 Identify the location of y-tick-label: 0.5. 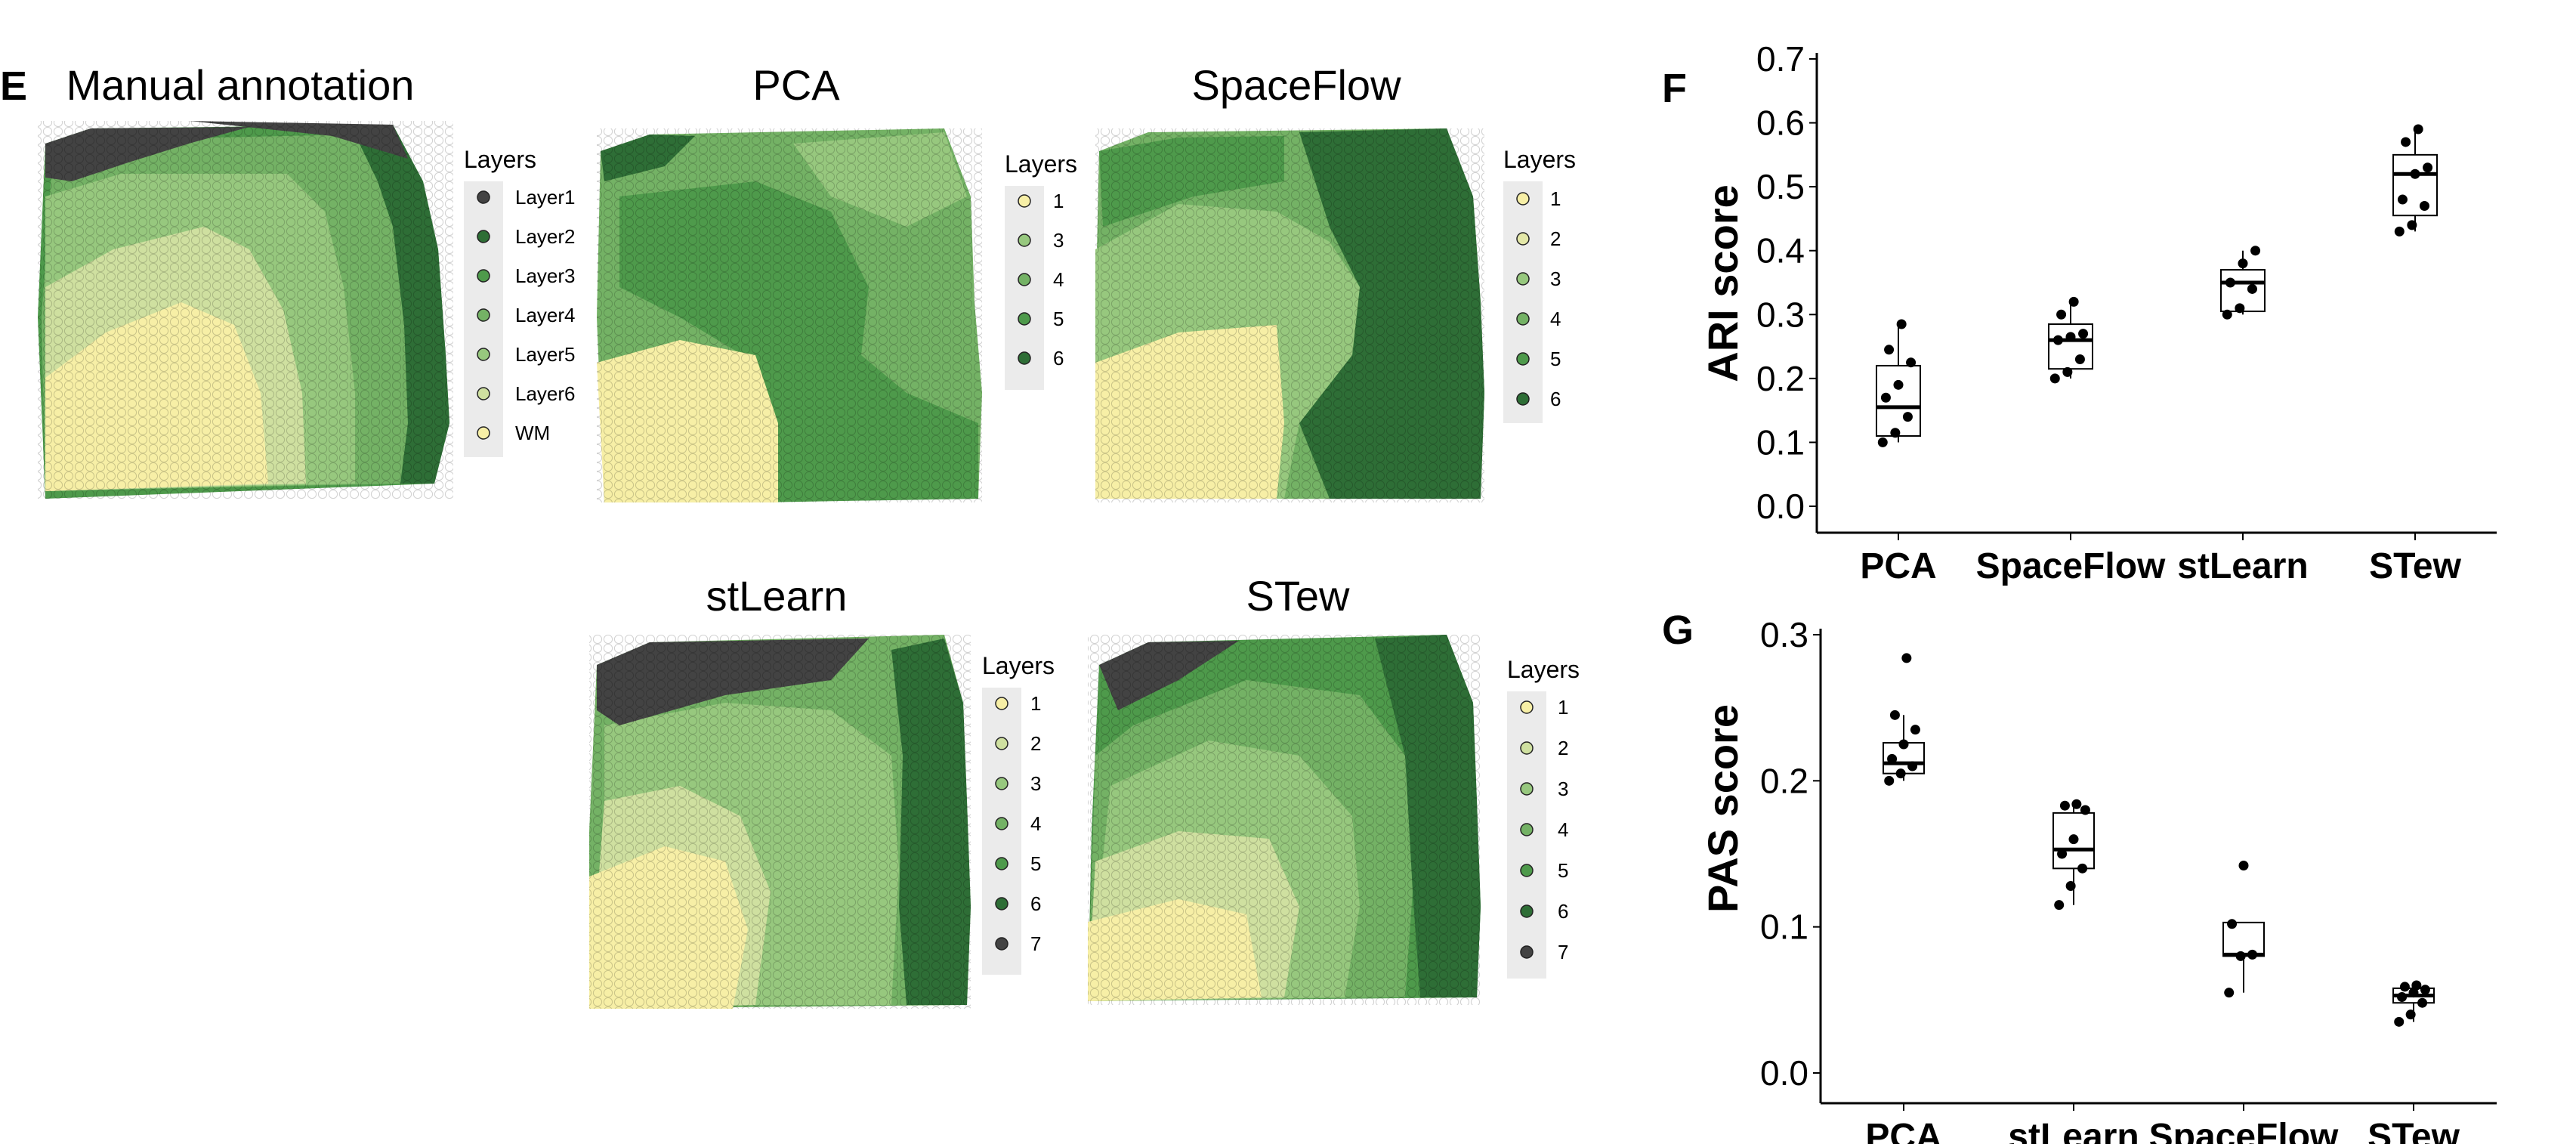
(1780, 186).